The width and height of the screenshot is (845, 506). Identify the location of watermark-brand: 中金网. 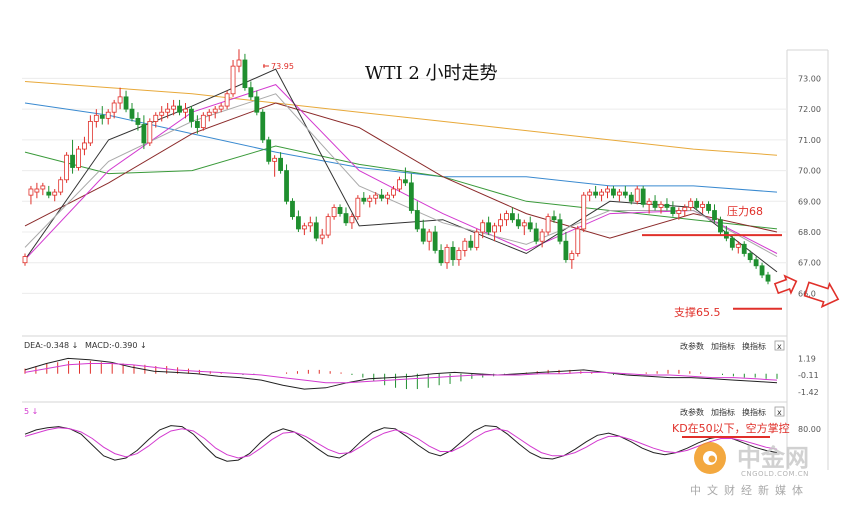
(773, 458).